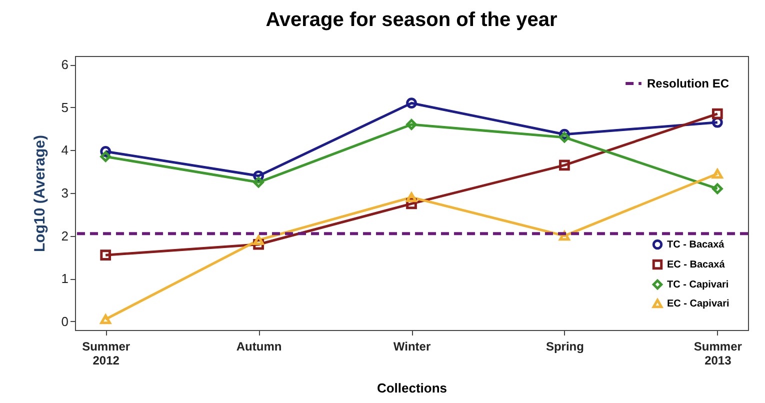 This screenshot has height=403, width=765. I want to click on y-tick-label: 3, so click(64, 193).